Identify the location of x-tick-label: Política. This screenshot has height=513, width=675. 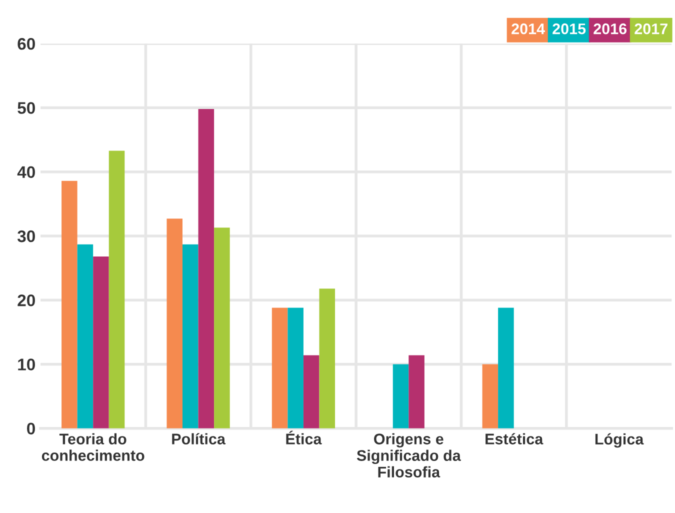
(199, 438).